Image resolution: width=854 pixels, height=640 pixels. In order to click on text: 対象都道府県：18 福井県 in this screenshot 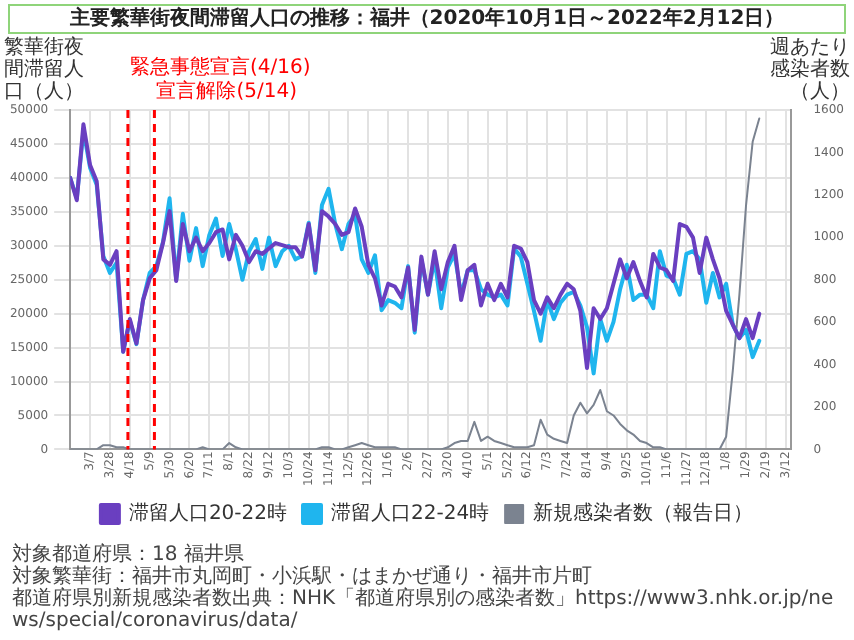, I will do `click(129, 555)`.